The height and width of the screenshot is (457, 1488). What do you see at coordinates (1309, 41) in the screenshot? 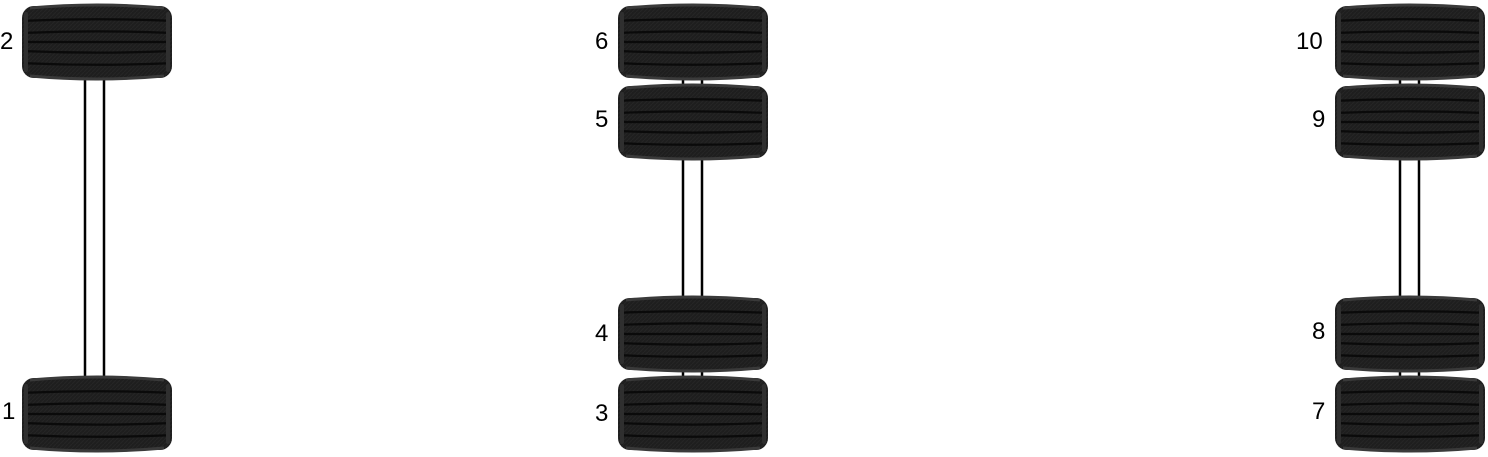
I see `tire-number-10: 10` at bounding box center [1309, 41].